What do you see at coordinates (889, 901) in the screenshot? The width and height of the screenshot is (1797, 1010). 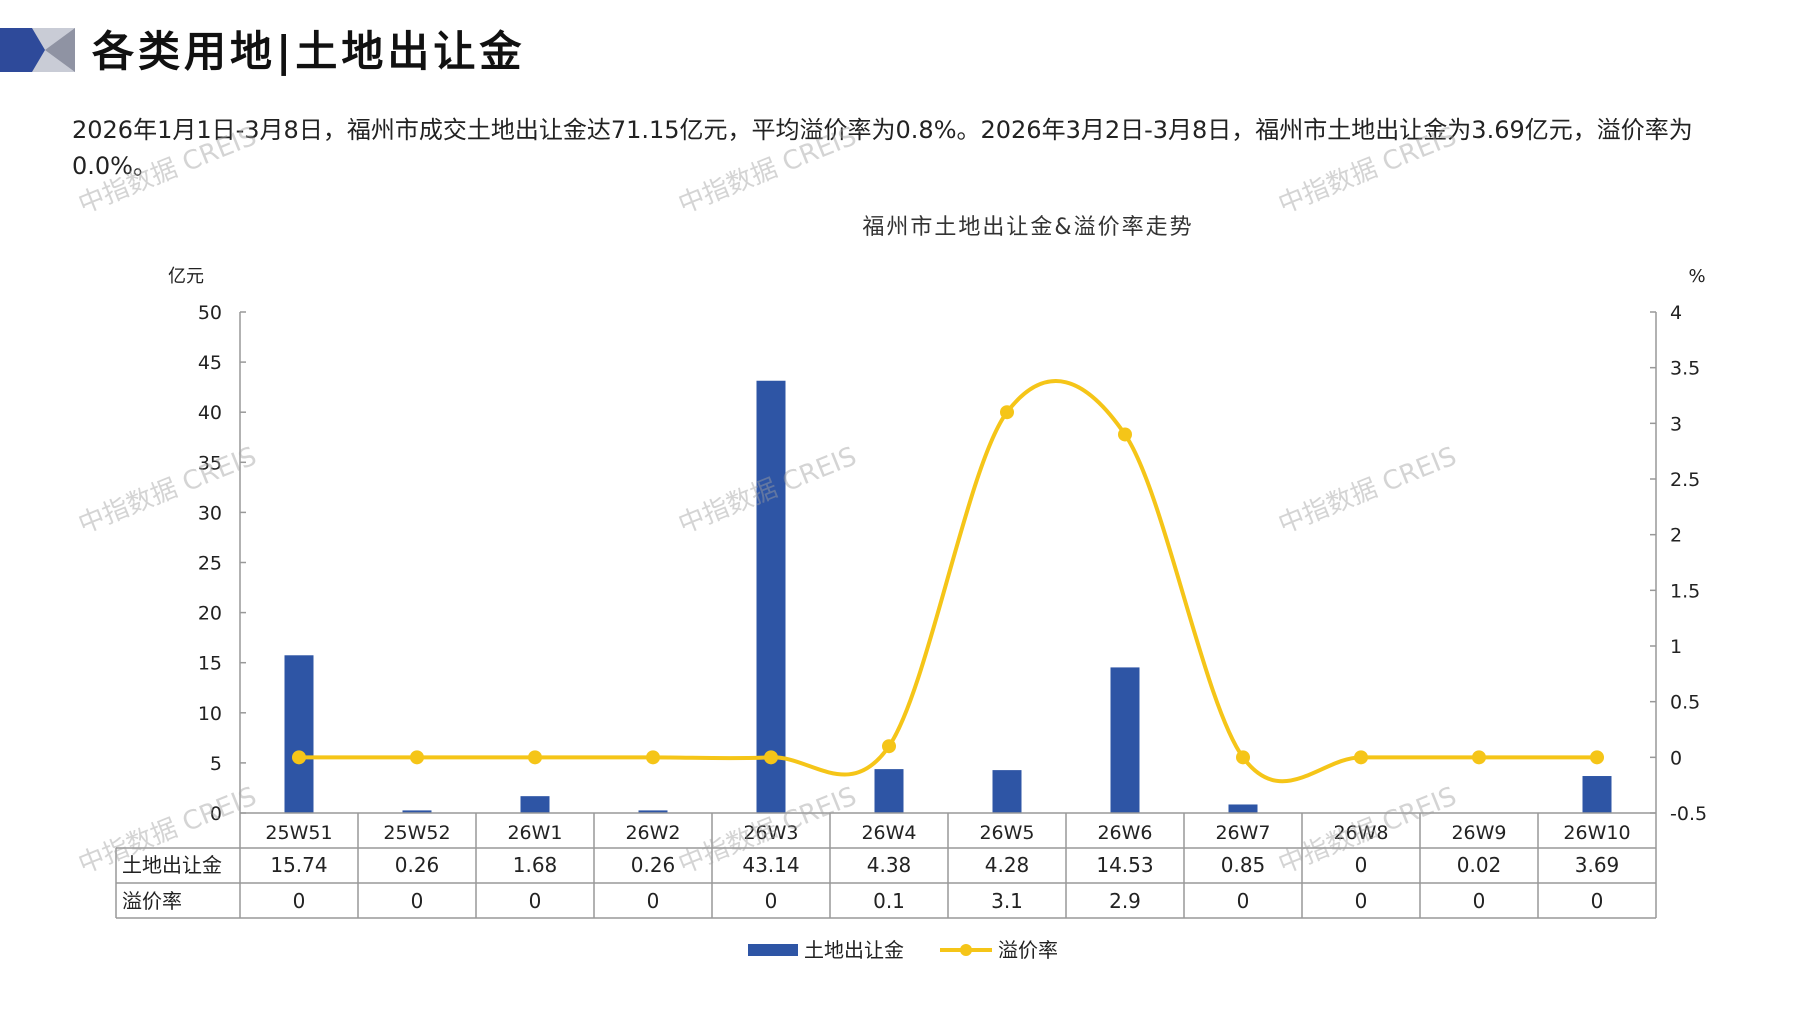 I see `data-label: 0.1` at bounding box center [889, 901].